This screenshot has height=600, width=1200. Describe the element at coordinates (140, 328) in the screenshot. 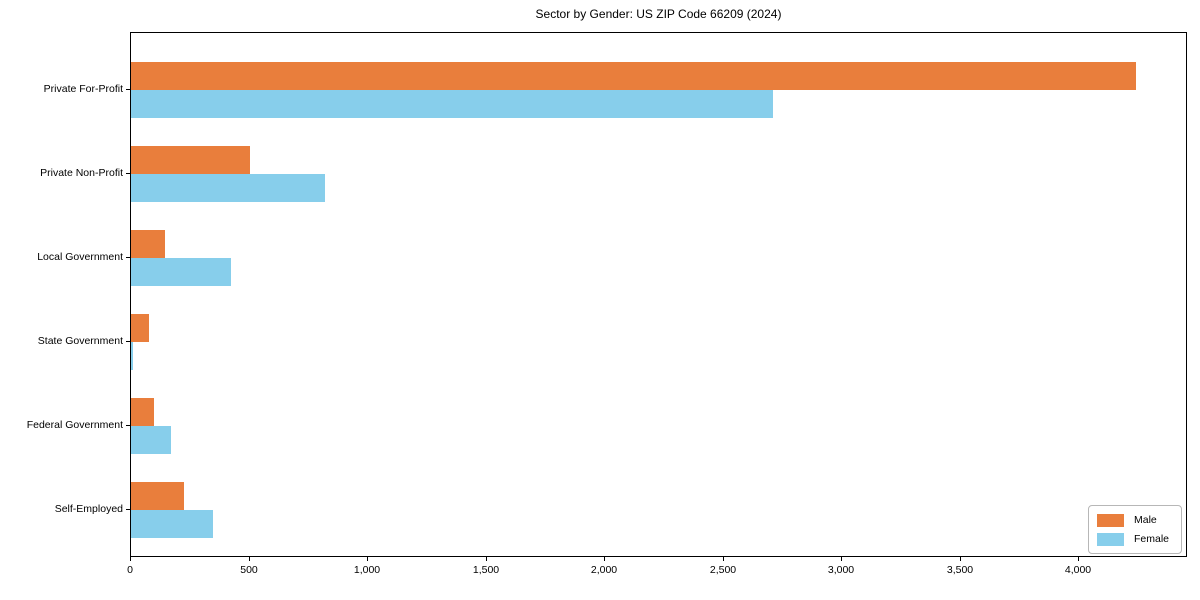

I see `bar-male-state-government` at that location.